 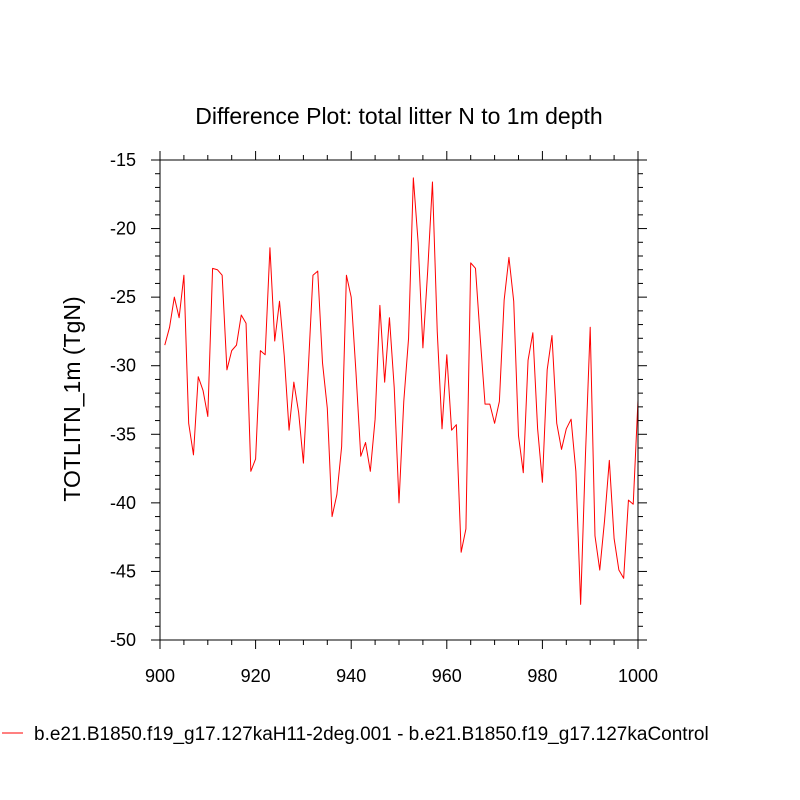 What do you see at coordinates (123, 571) in the screenshot?
I see `y-tick-label: -45` at bounding box center [123, 571].